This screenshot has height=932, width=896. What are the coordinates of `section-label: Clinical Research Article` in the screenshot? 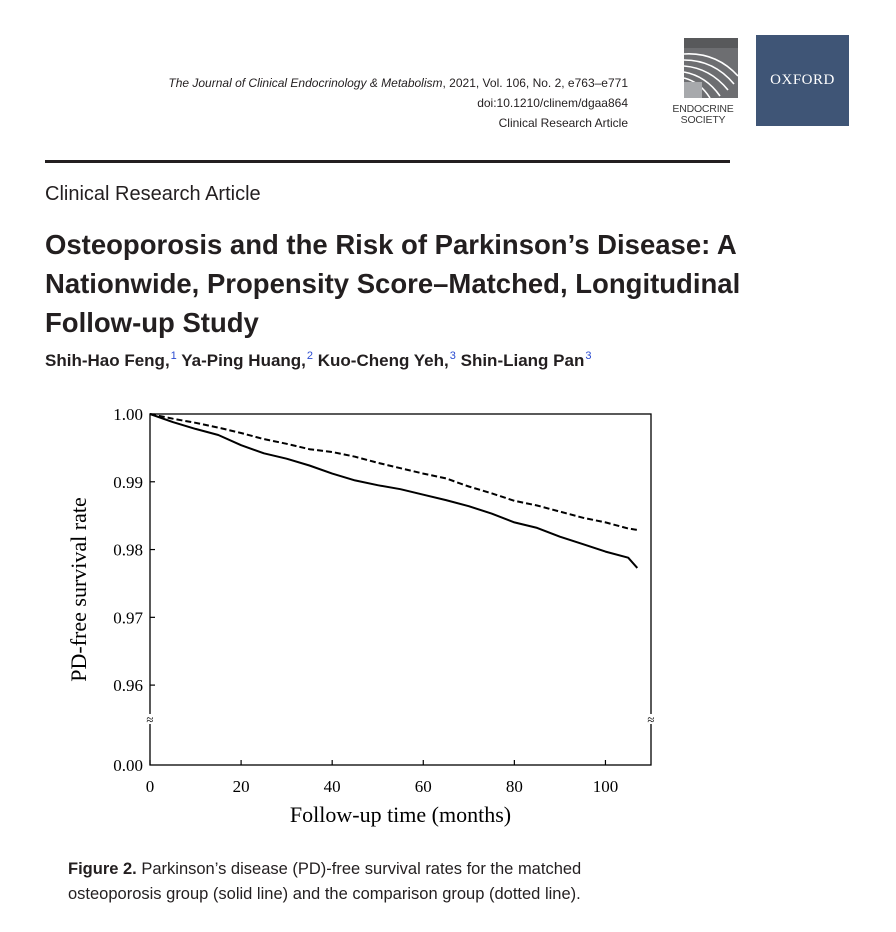 It's located at (153, 194).